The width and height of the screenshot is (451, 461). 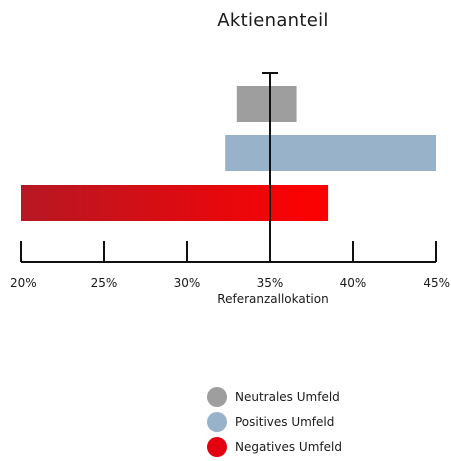 I want to click on legend-swatch-positive, so click(x=217, y=421).